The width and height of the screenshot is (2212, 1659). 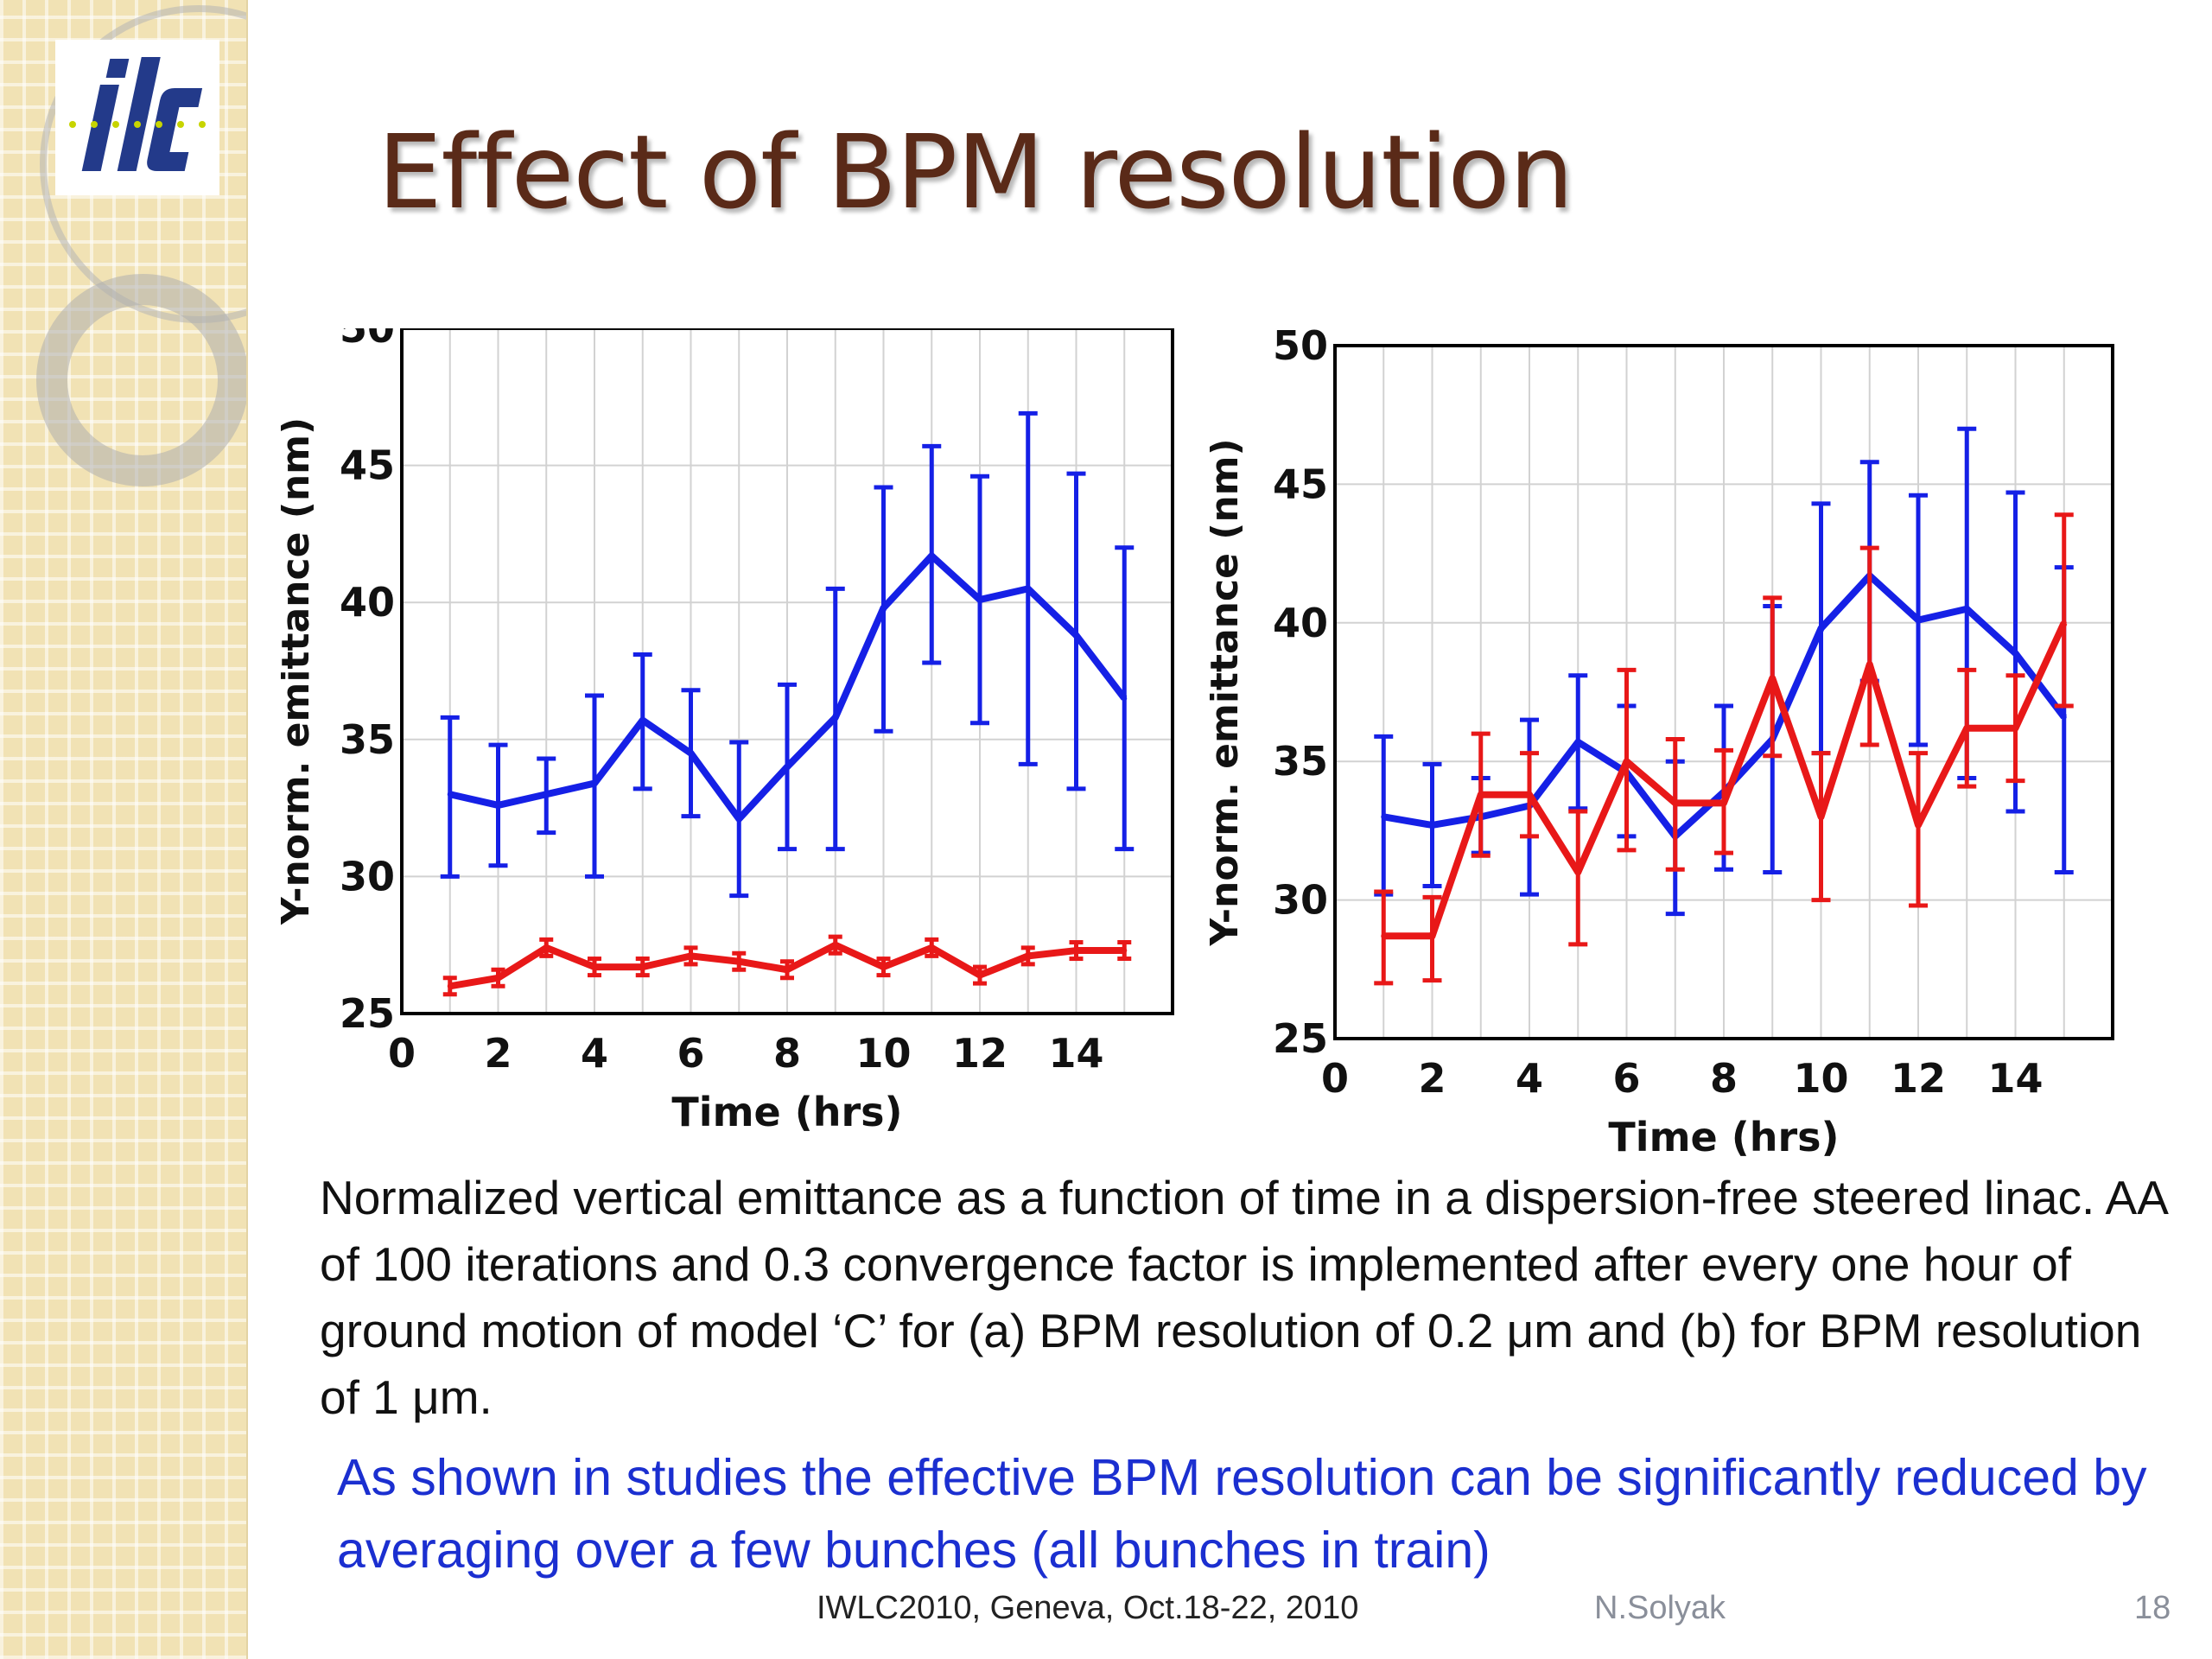 What do you see at coordinates (1088, 1608) in the screenshot?
I see `footer-conference: IWLC2010, Geneva, Oct.18-22, 2010` at bounding box center [1088, 1608].